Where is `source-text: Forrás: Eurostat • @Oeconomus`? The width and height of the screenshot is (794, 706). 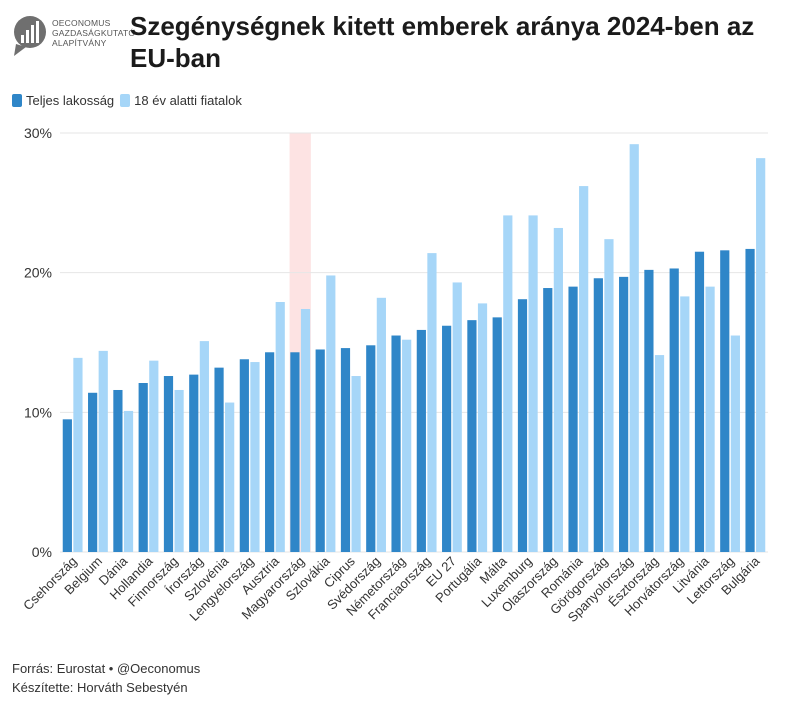
source-text: Forrás: Eurostat • @Oeconomus is located at coordinates (106, 668).